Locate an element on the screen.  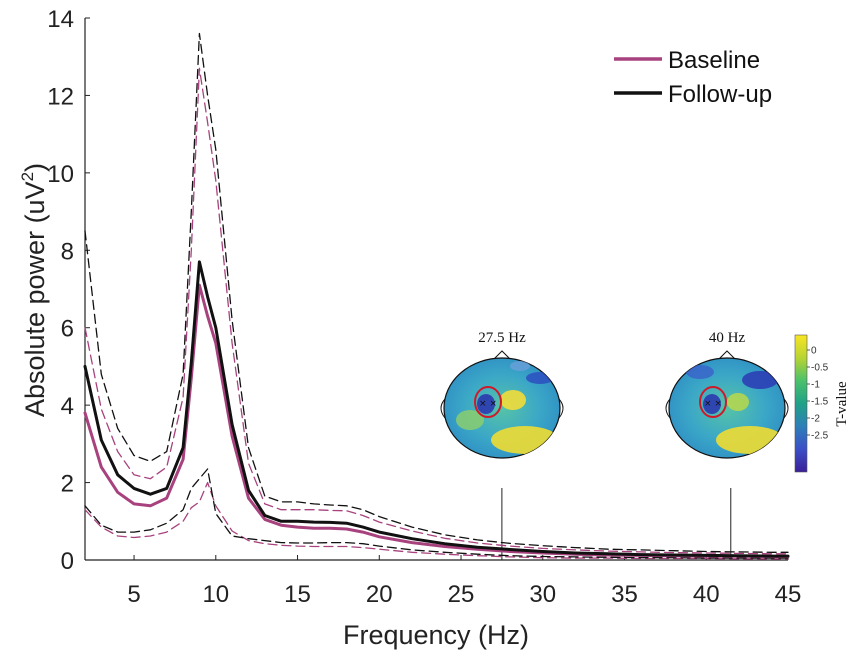
colorbar: 0 -0.5 -1 -1.5 -2 -2.5 T-value is located at coordinates (822, 403).